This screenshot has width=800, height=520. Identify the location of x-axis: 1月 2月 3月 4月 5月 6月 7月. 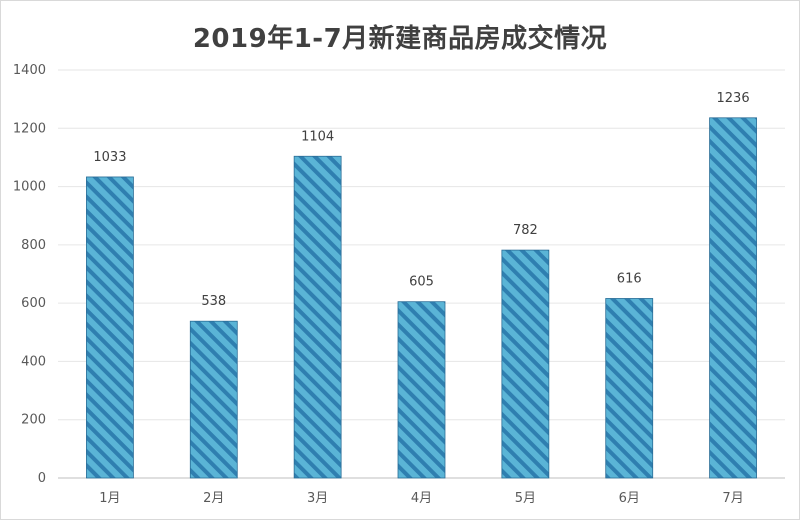
(421, 498).